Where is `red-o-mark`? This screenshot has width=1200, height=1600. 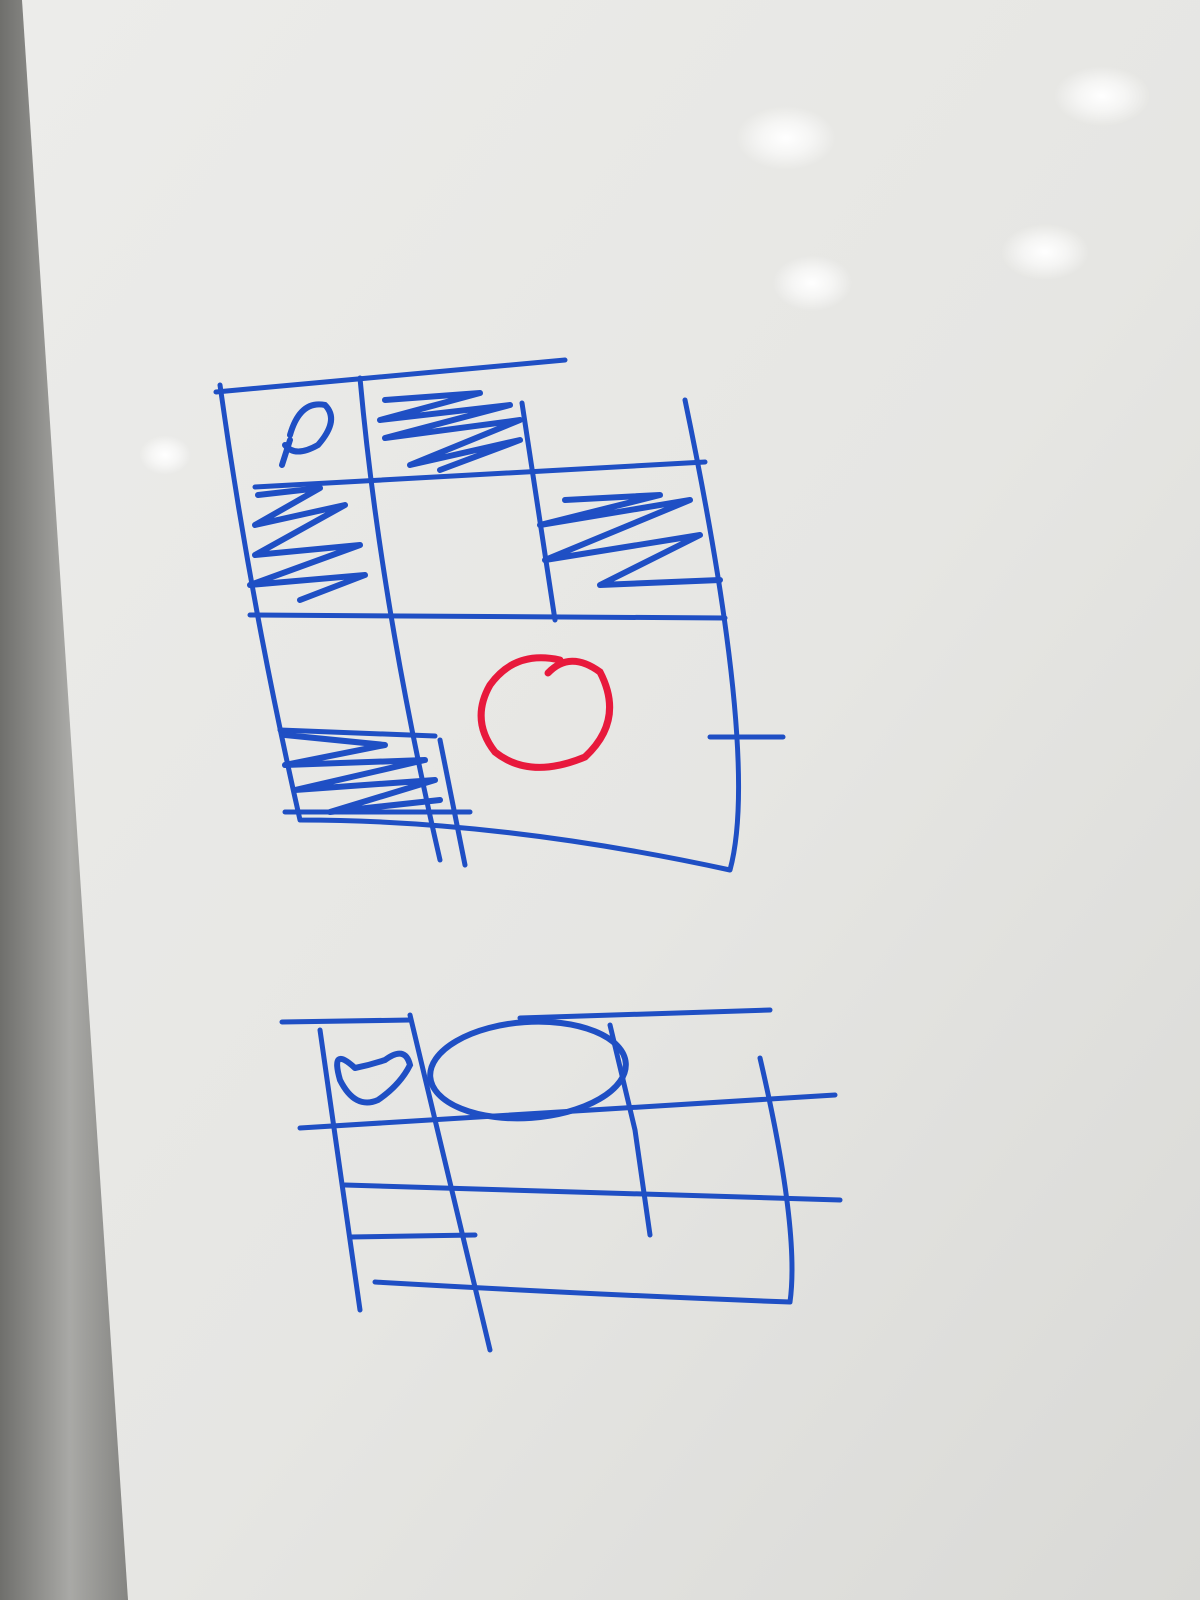 red-o-mark is located at coordinates (545, 712).